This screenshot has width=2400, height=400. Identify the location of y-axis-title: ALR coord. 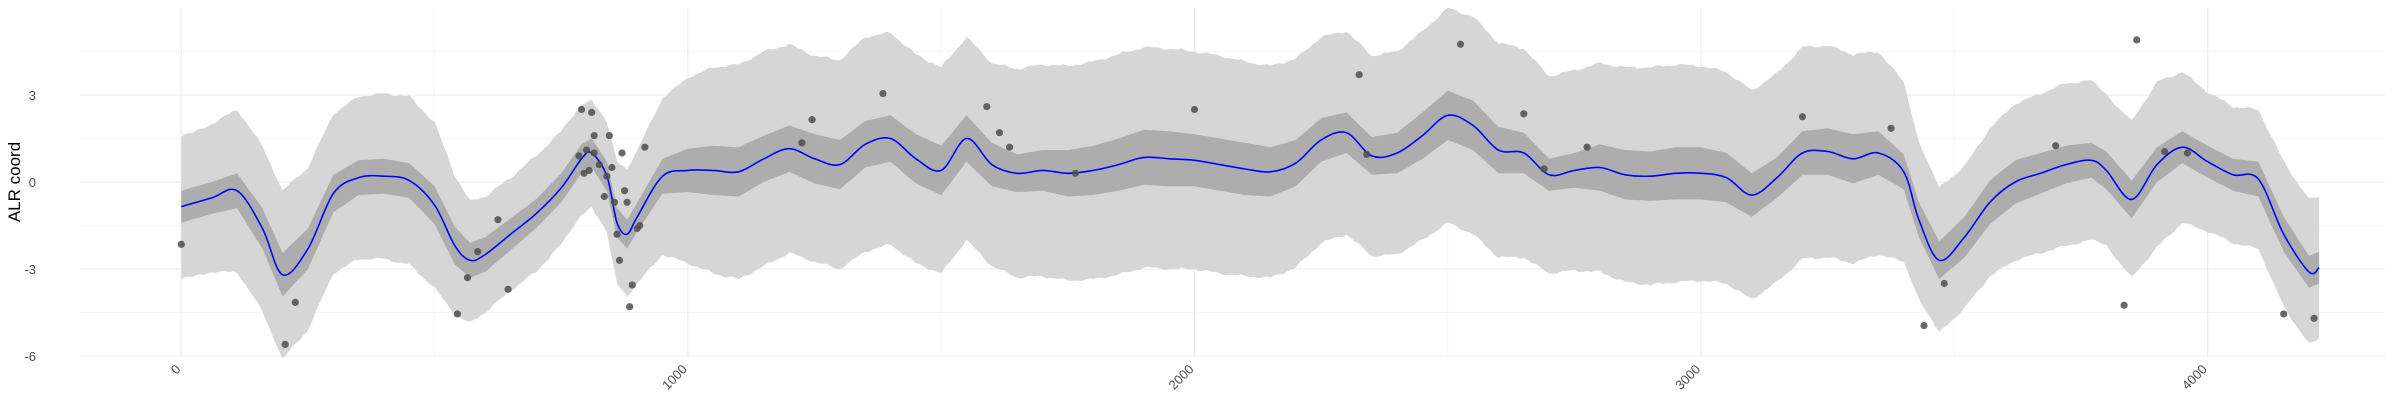
(14, 182).